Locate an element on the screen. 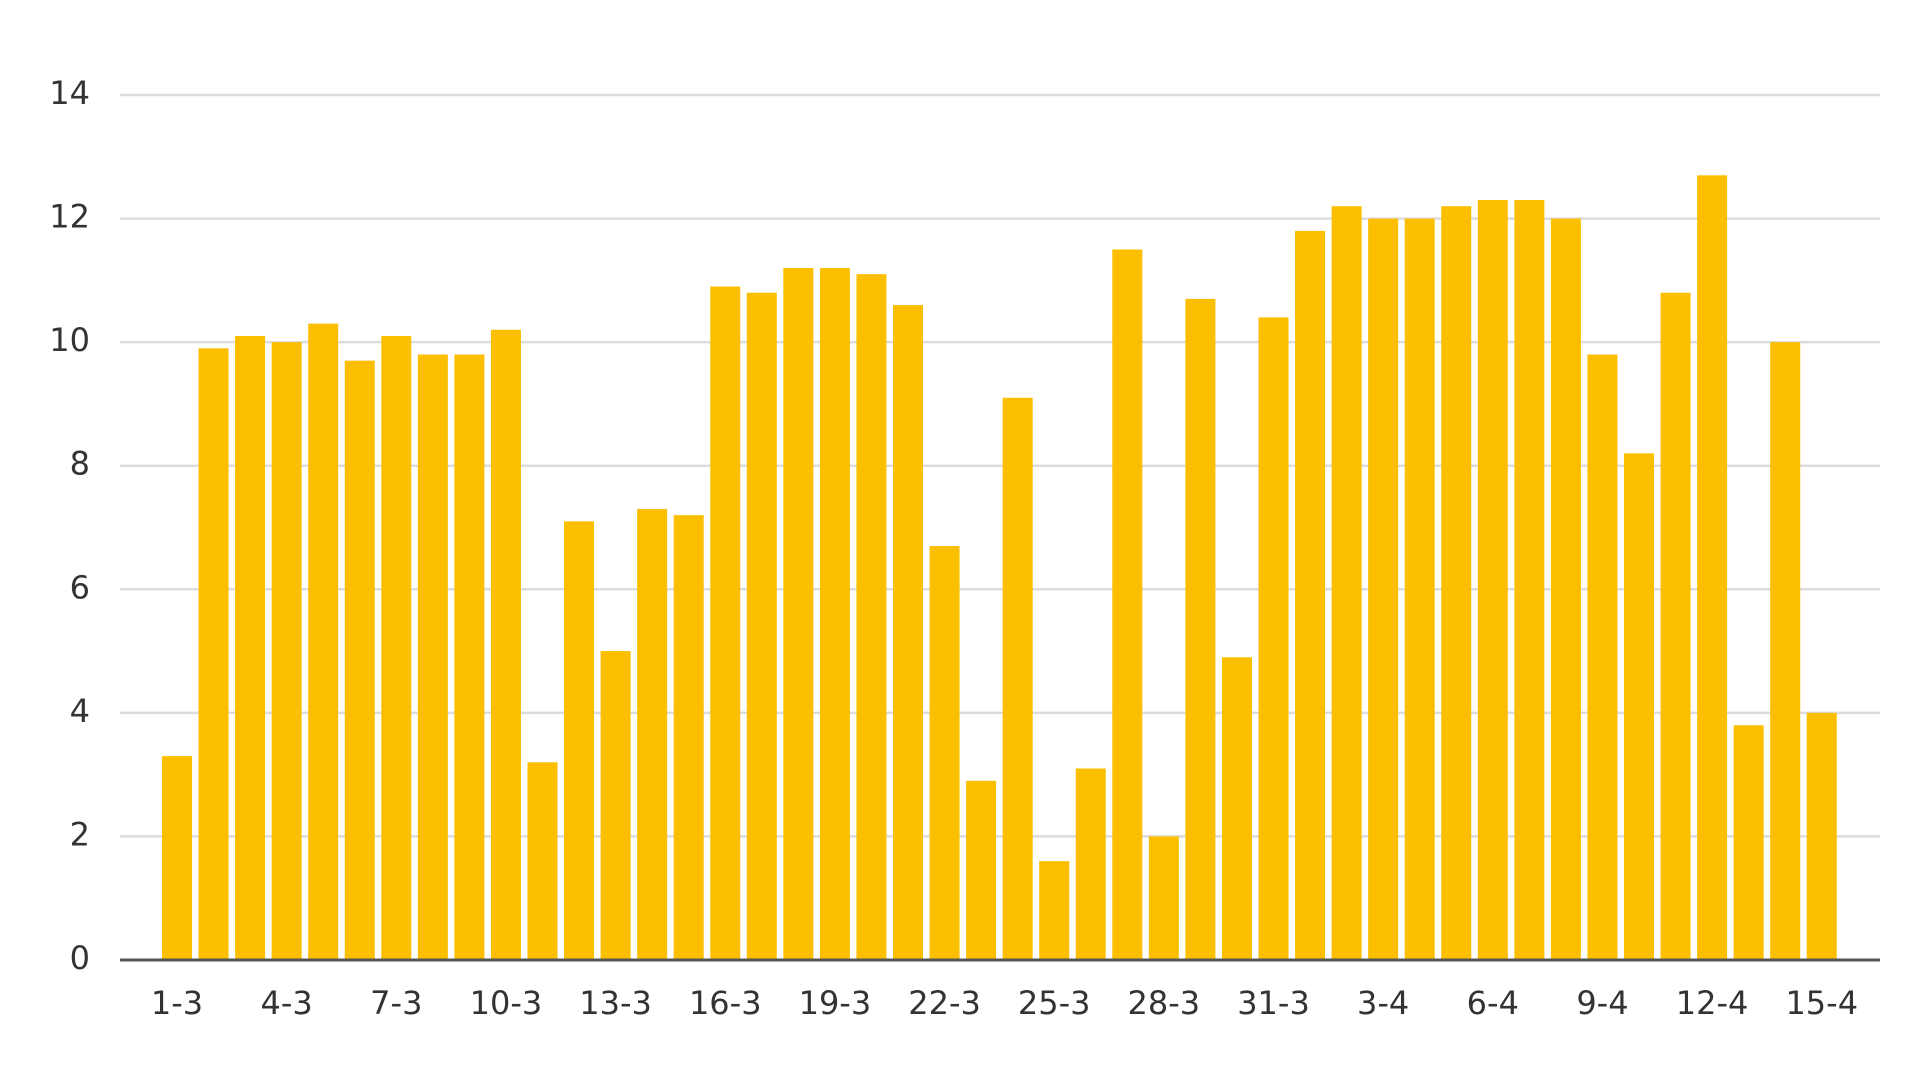 This screenshot has width=1920, height=1081. x-tick-label: 31-3 is located at coordinates (1273, 1003).